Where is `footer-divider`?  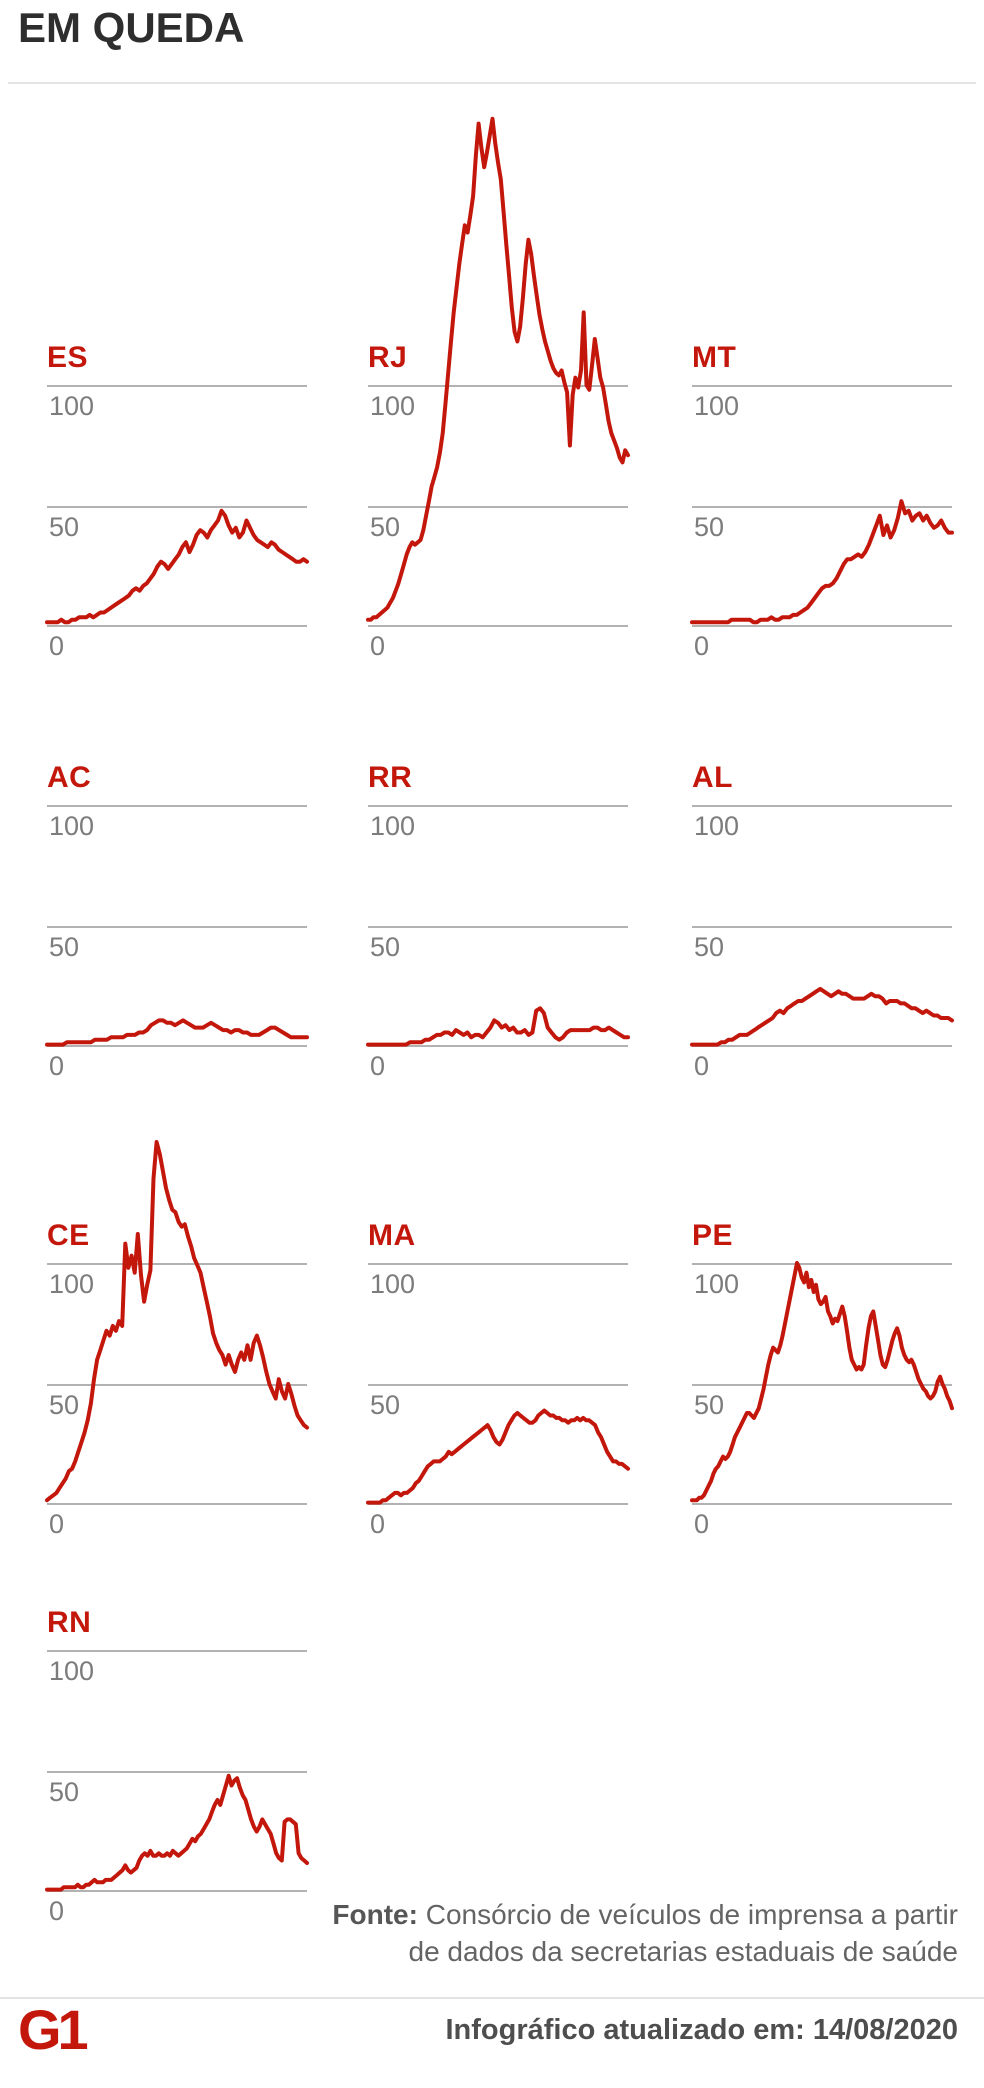 footer-divider is located at coordinates (492, 1998).